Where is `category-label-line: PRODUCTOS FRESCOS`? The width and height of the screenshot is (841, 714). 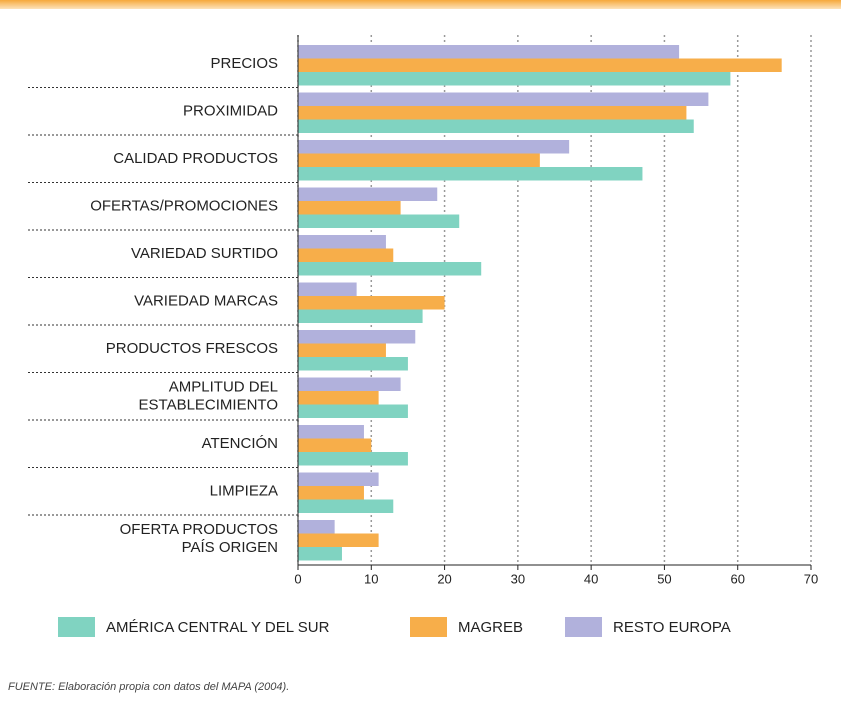
category-label-line: PRODUCTOS FRESCOS is located at coordinates (192, 348).